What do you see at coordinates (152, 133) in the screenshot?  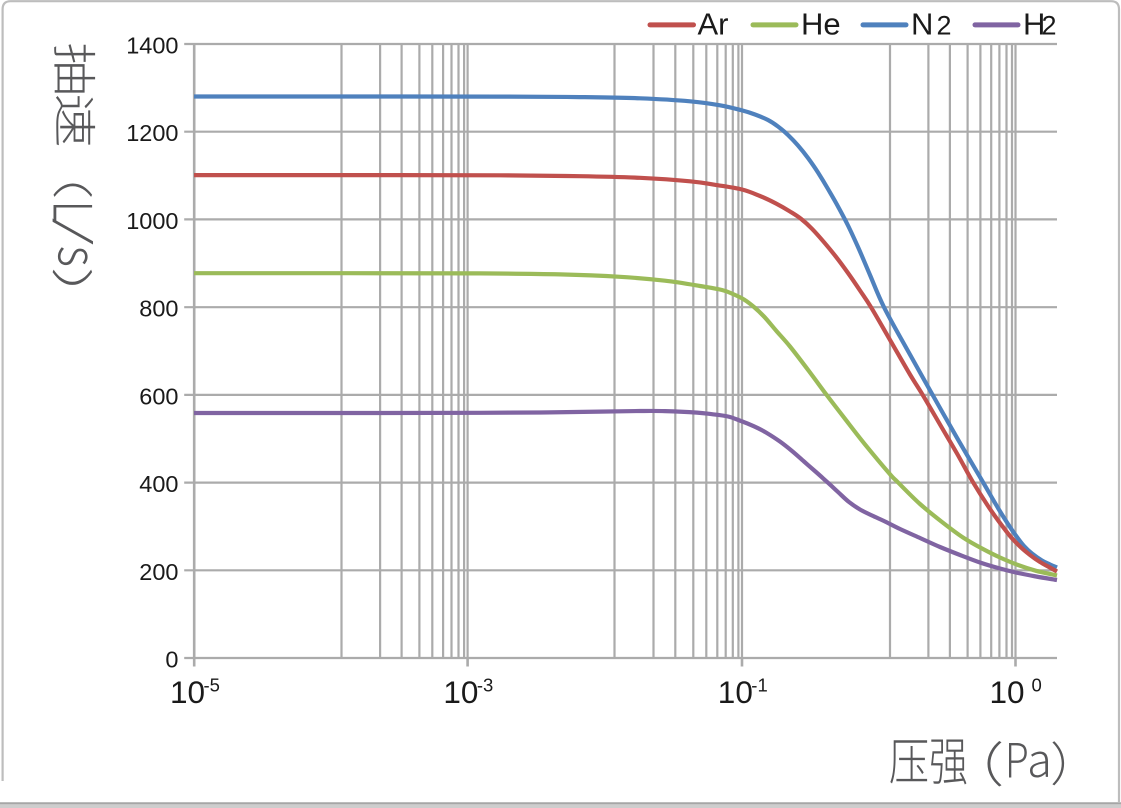 I see `svg-text: 1200` at bounding box center [152, 133].